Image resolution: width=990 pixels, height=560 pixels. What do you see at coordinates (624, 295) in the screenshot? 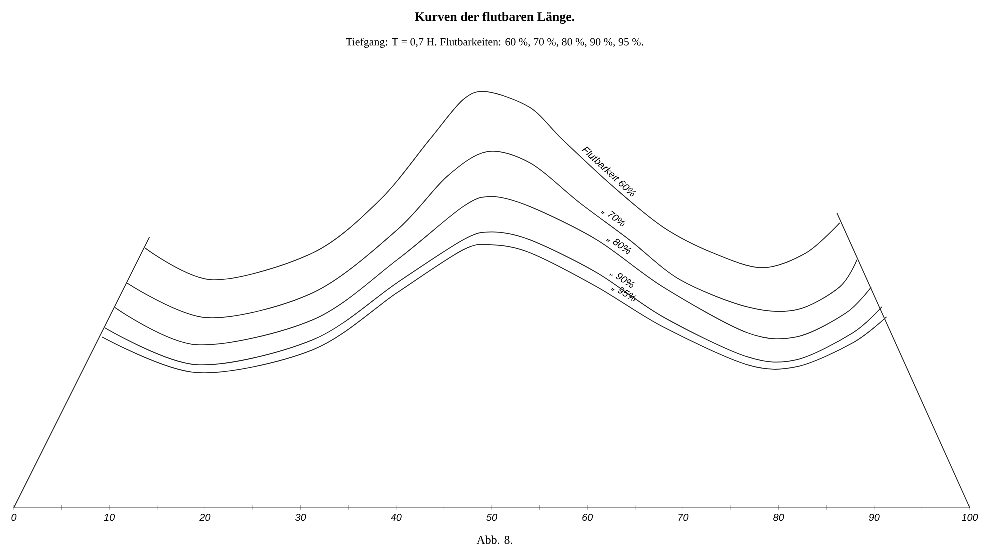
I see `text: „ 95%` at bounding box center [624, 295].